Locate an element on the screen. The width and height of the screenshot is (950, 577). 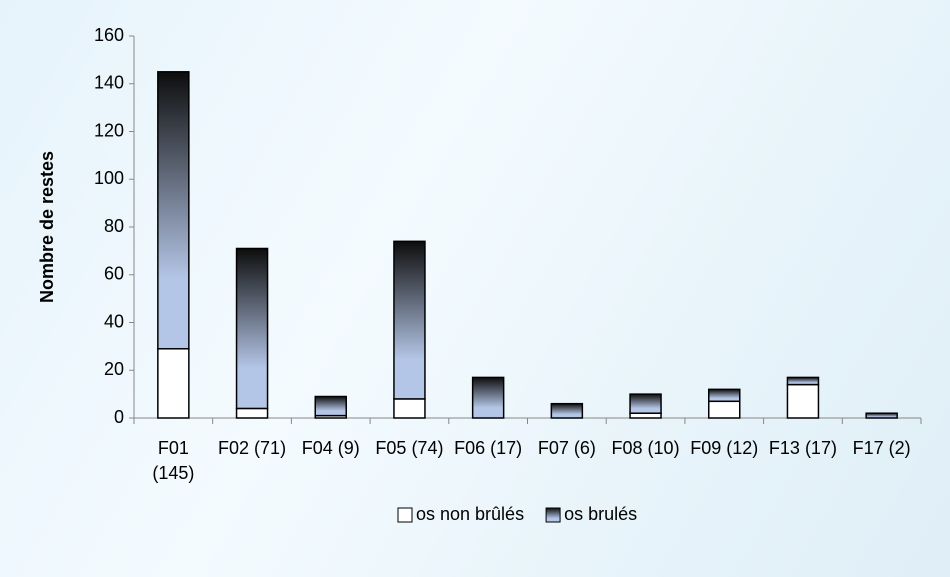
x-tick-label: F02 (71) is located at coordinates (252, 448).